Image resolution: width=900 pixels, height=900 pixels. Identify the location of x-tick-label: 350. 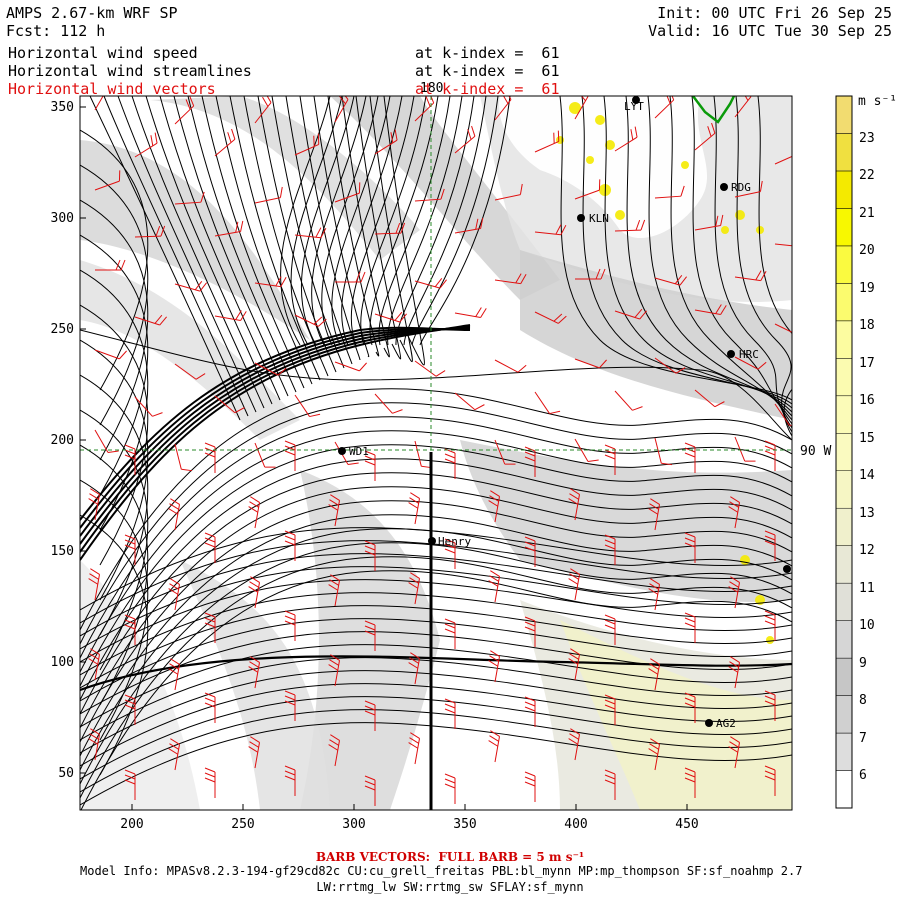
(464, 824).